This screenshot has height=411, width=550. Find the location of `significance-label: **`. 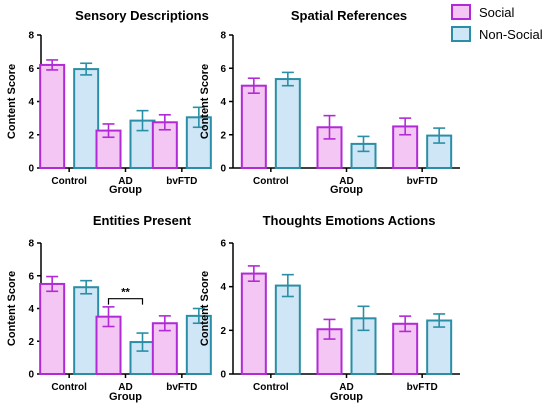

significance-label: ** is located at coordinates (125, 293).